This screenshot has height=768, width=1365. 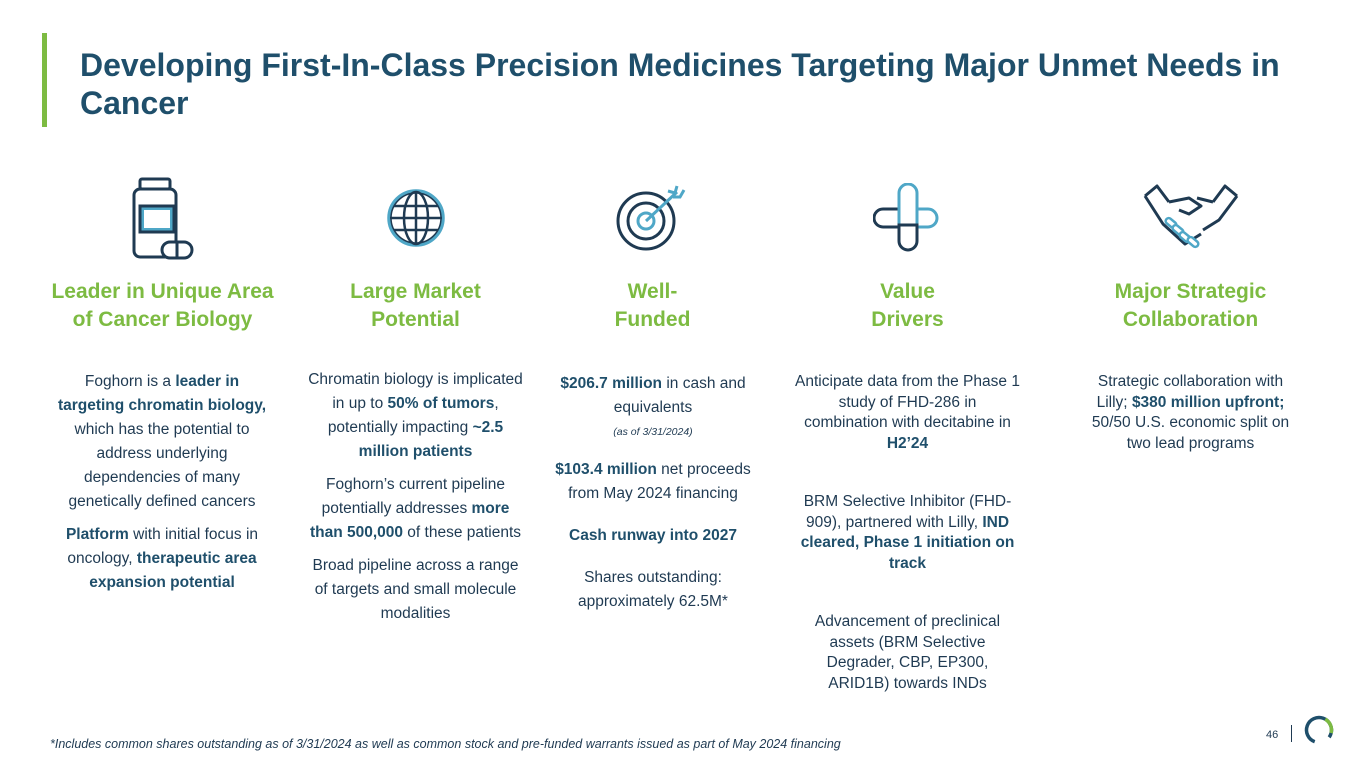 What do you see at coordinates (1190, 305) in the screenshot?
I see `column-heading: Major Strategic Collaboration` at bounding box center [1190, 305].